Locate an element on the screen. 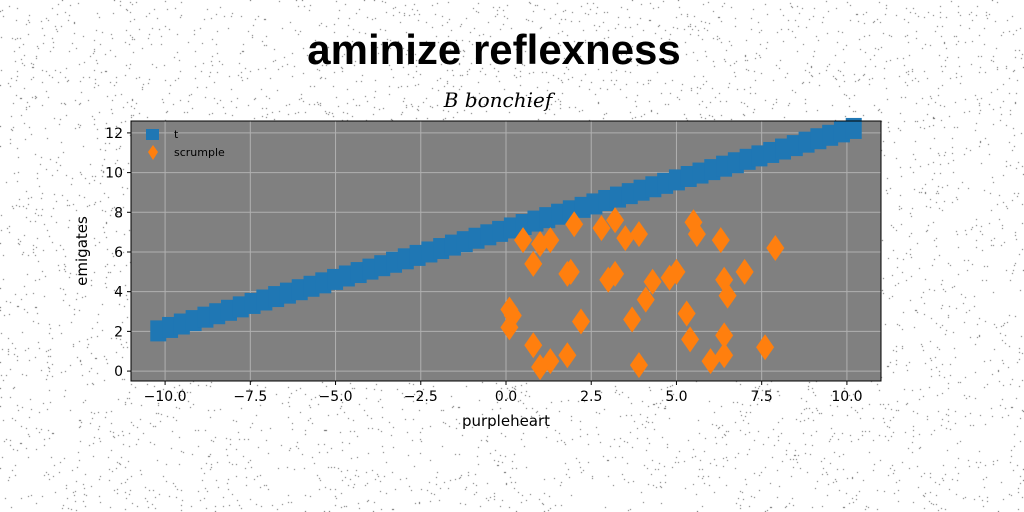  series-t-point is located at coordinates (853, 128).